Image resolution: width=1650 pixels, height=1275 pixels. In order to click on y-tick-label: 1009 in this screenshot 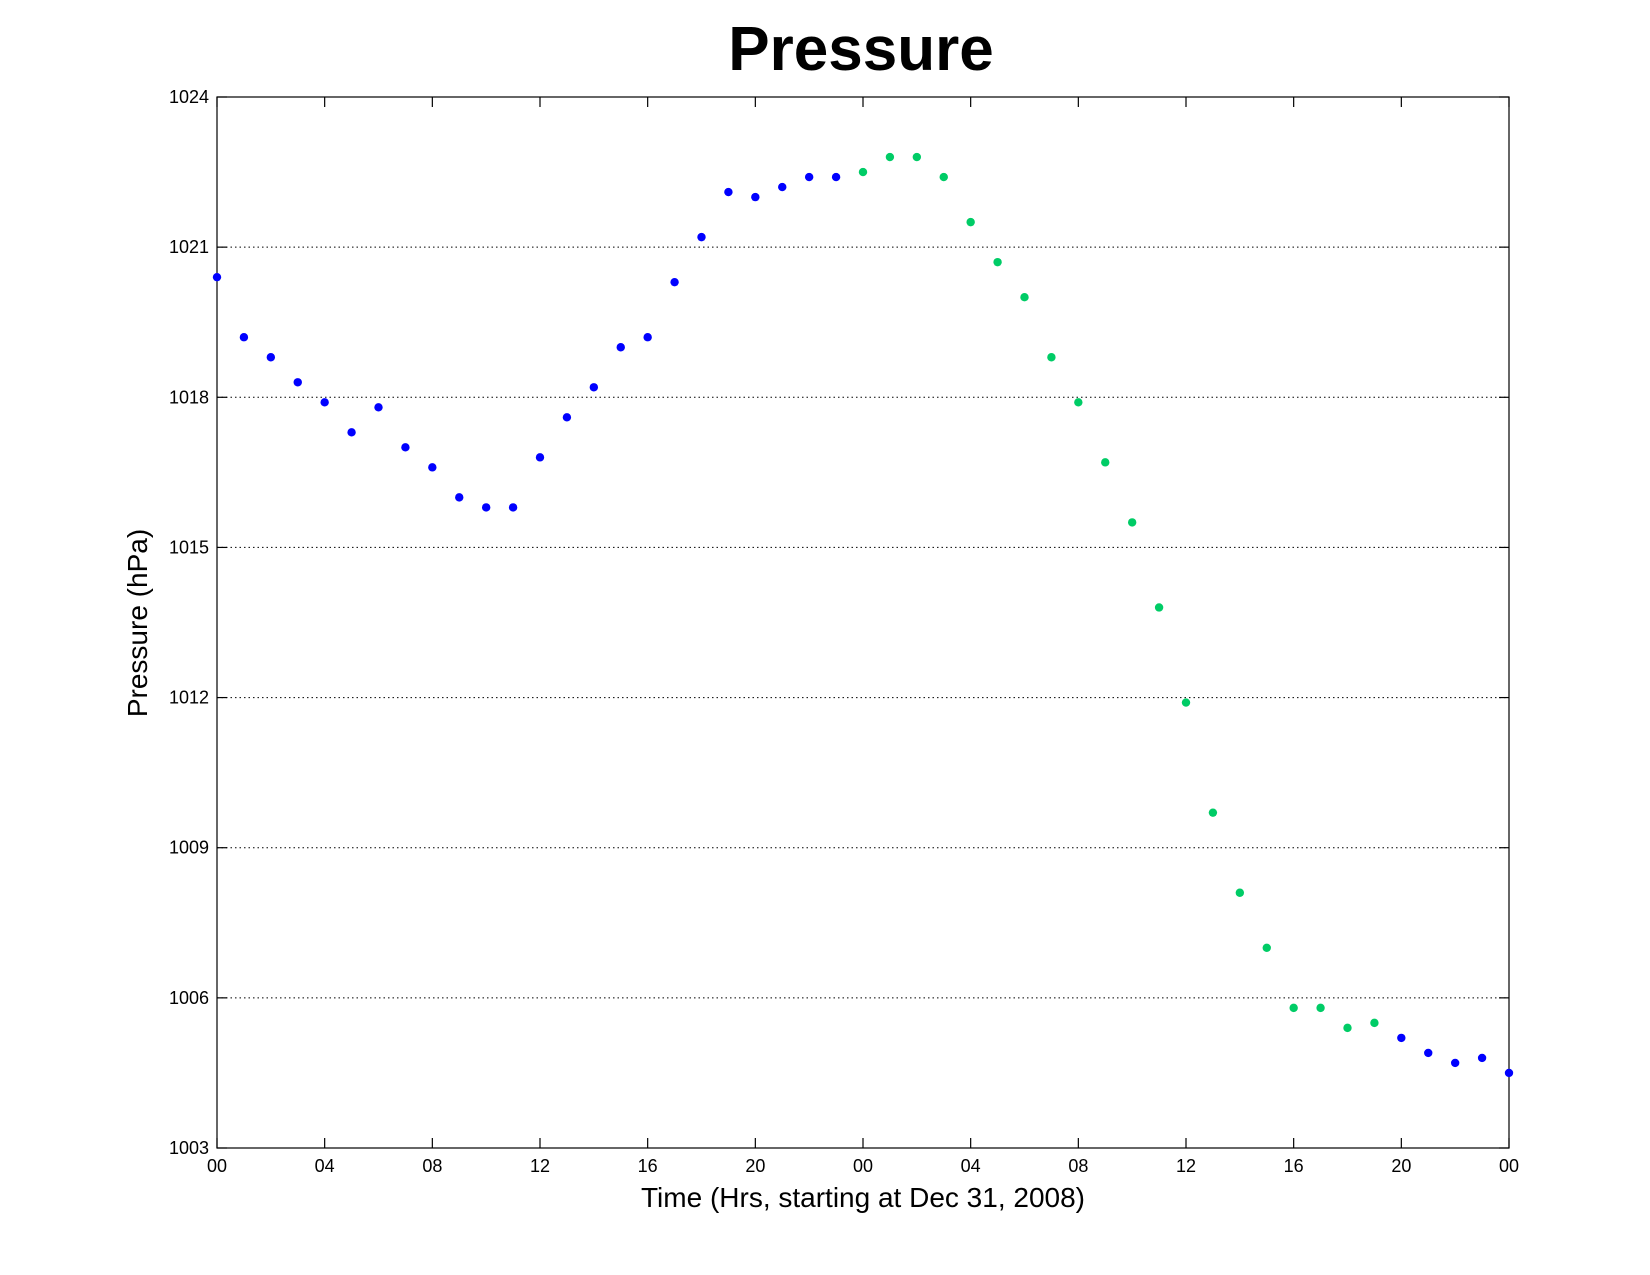, I will do `click(189, 848)`.